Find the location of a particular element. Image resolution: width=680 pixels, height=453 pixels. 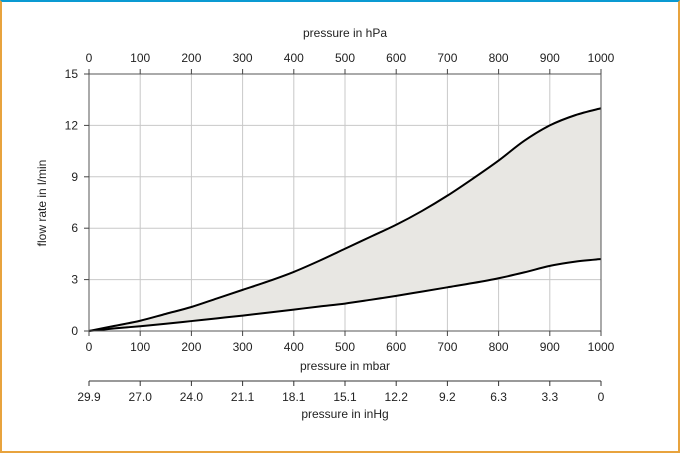

y-tick-label: 3 is located at coordinates (74, 280).